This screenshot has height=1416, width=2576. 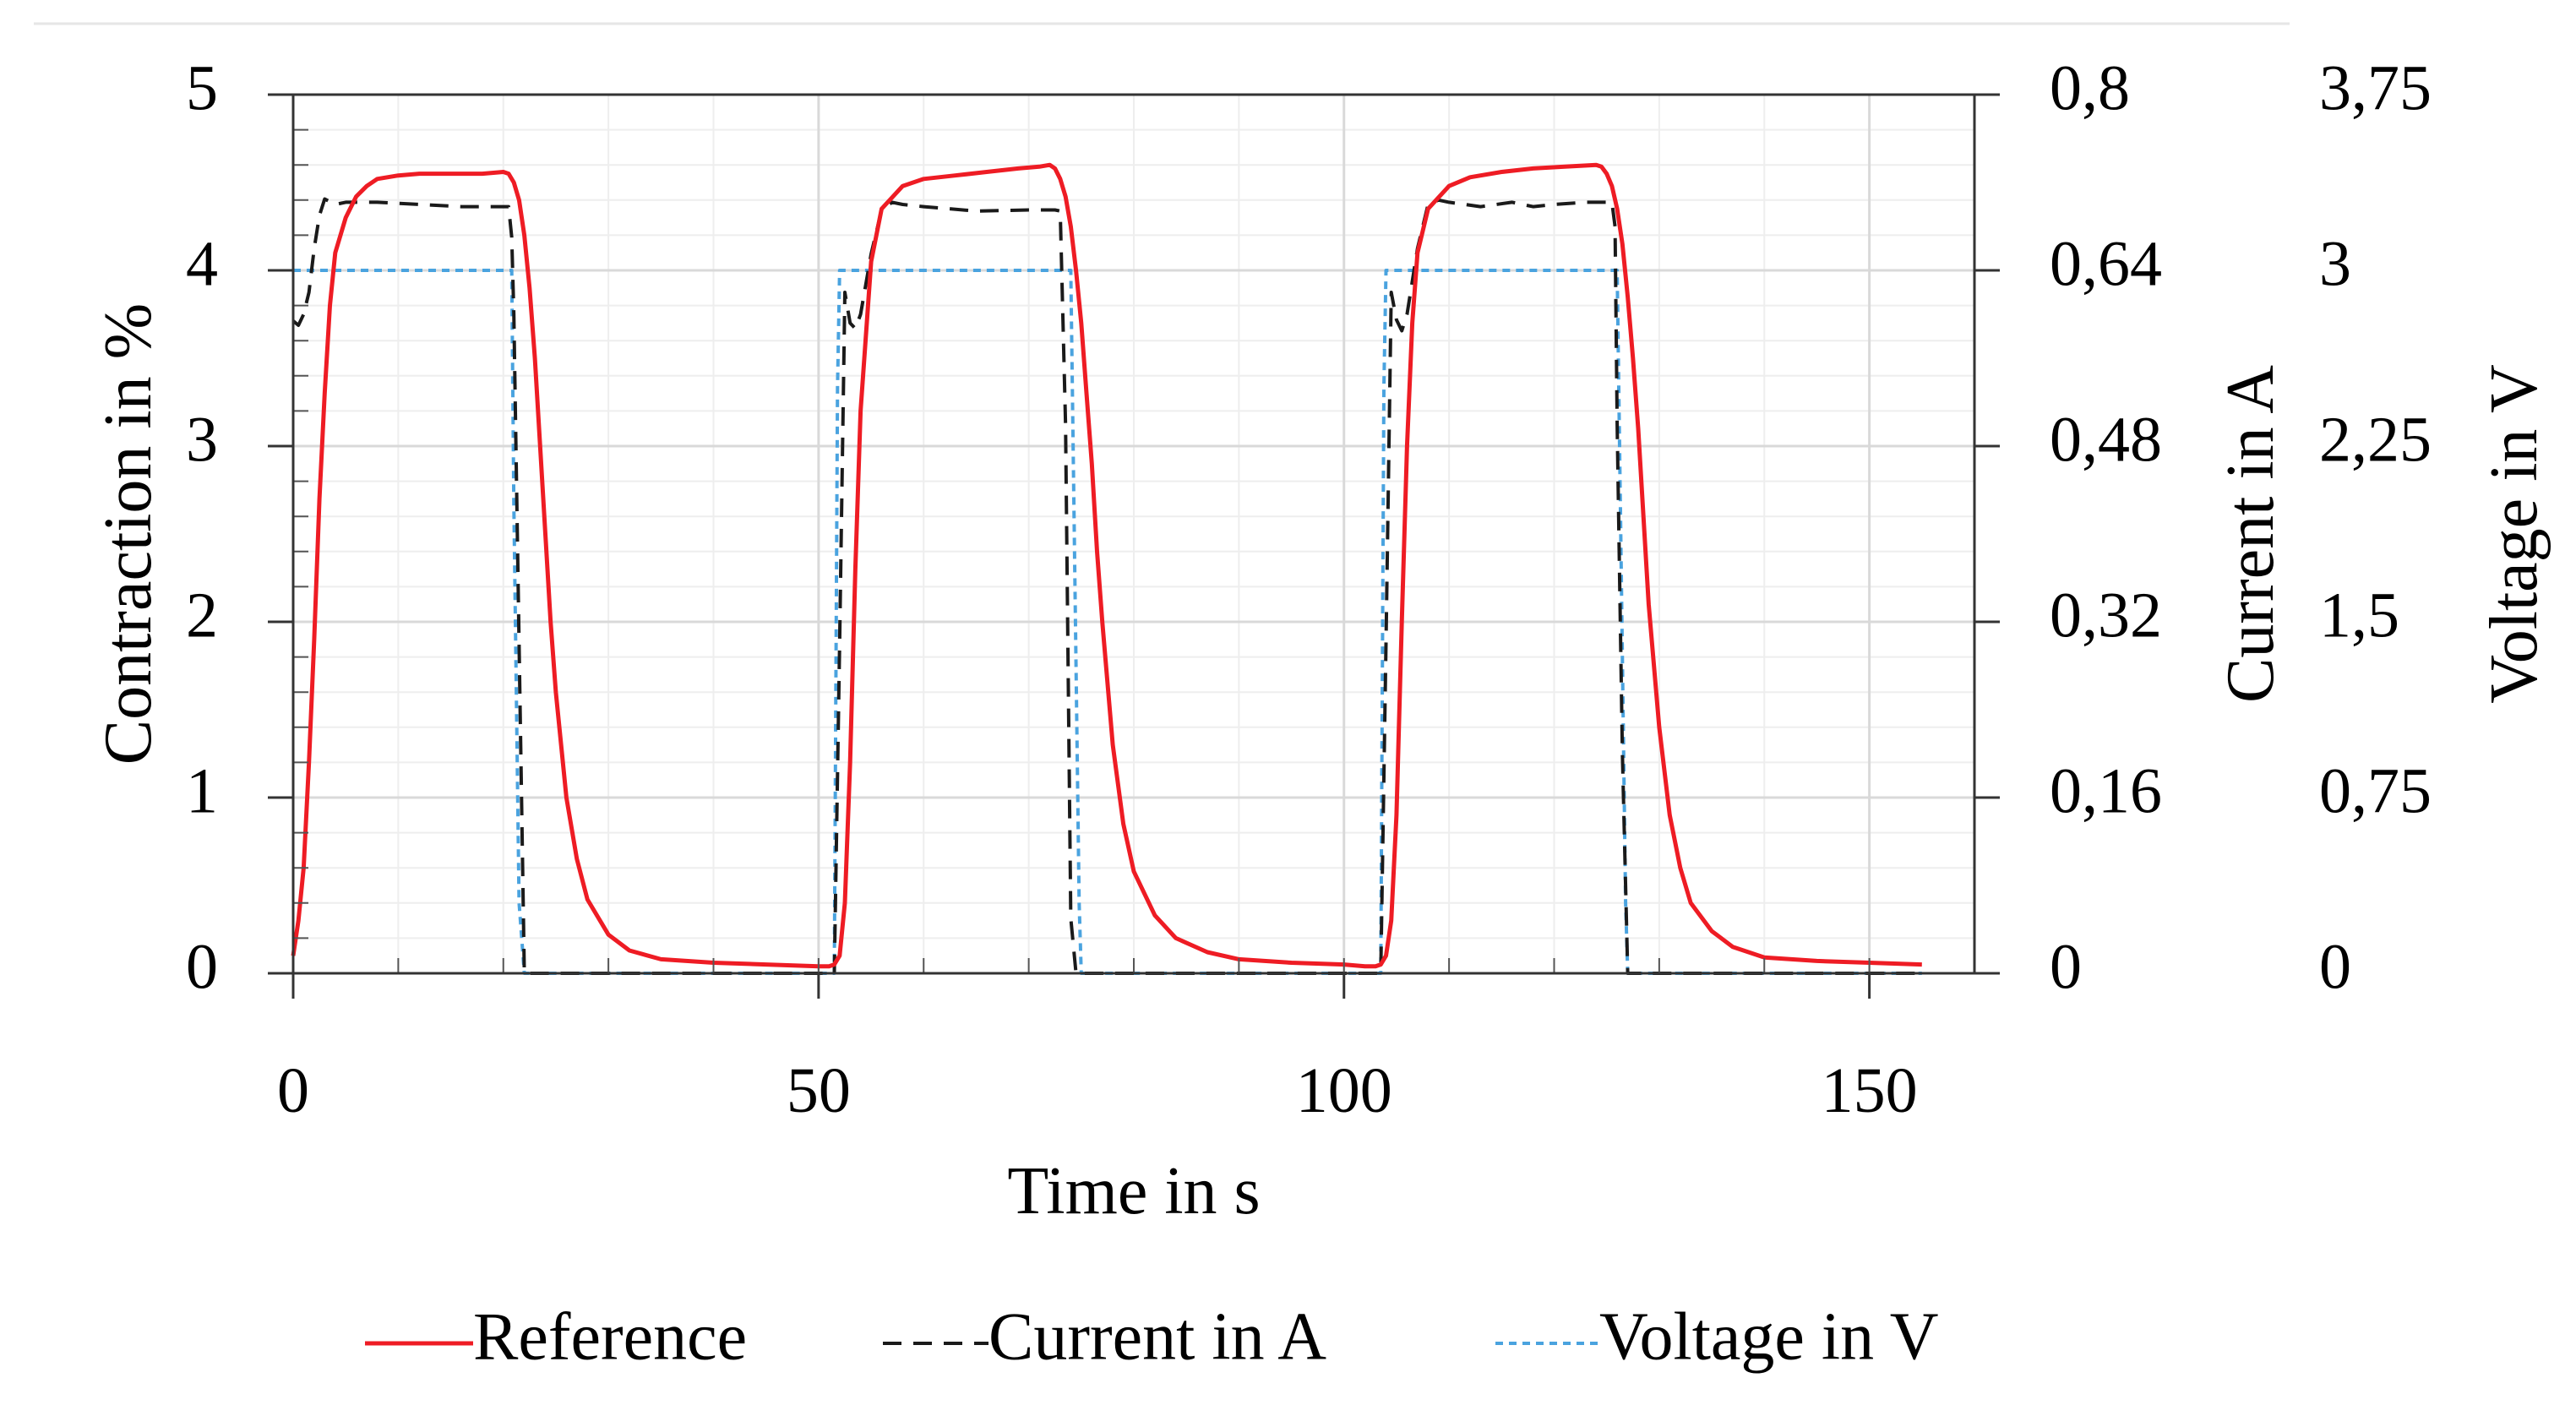 What do you see at coordinates (128, 534) in the screenshot?
I see `y-axis-left-title: Contraction in %` at bounding box center [128, 534].